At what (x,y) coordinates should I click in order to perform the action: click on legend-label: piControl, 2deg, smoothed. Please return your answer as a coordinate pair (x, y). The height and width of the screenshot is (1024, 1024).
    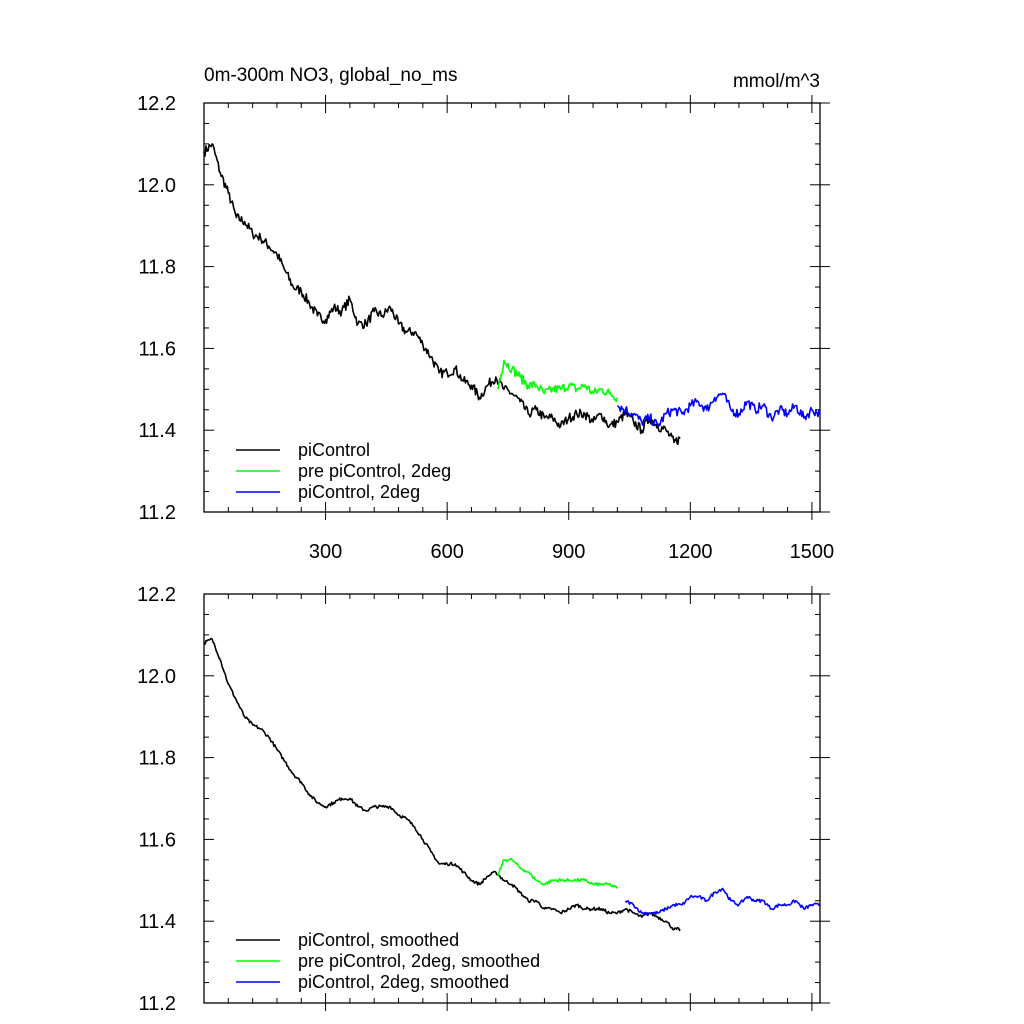
    Looking at the image, I should click on (403, 982).